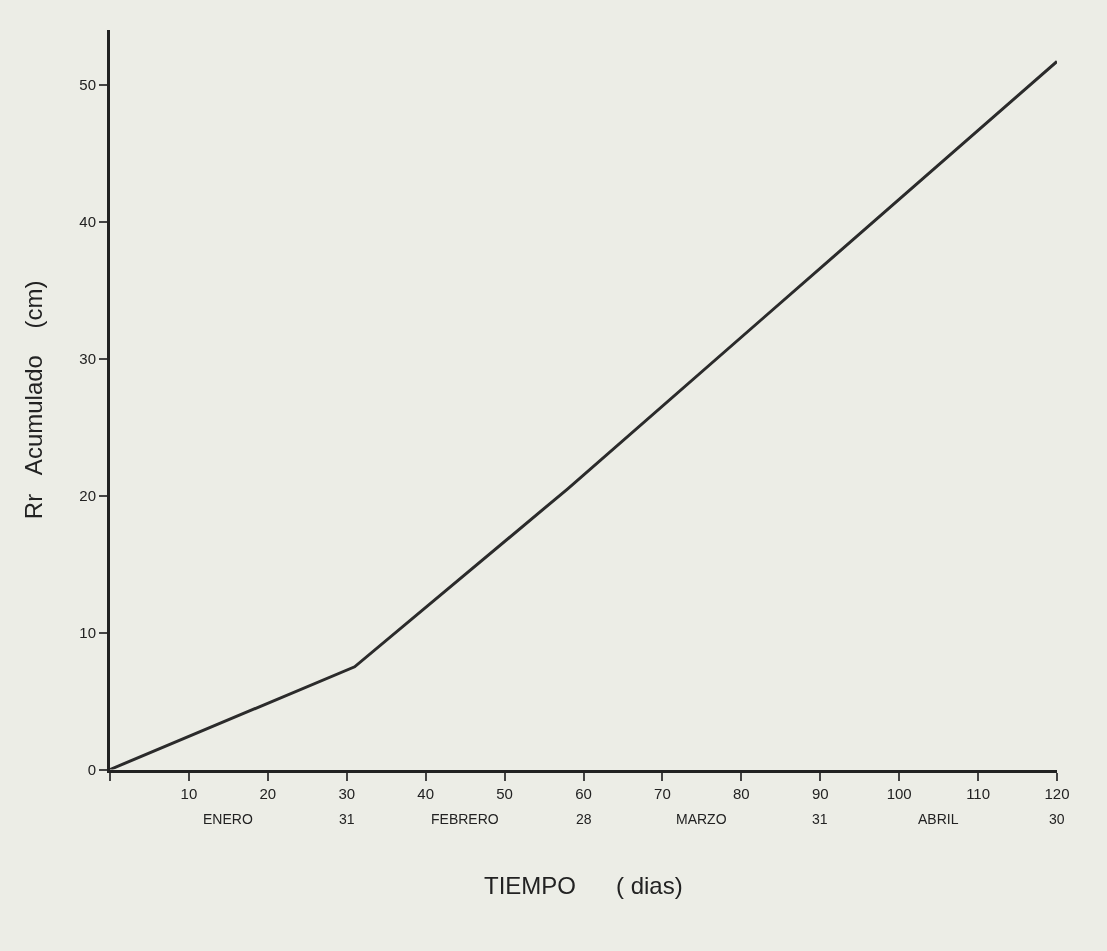  What do you see at coordinates (1057, 819) in the screenshot?
I see `text: 30` at bounding box center [1057, 819].